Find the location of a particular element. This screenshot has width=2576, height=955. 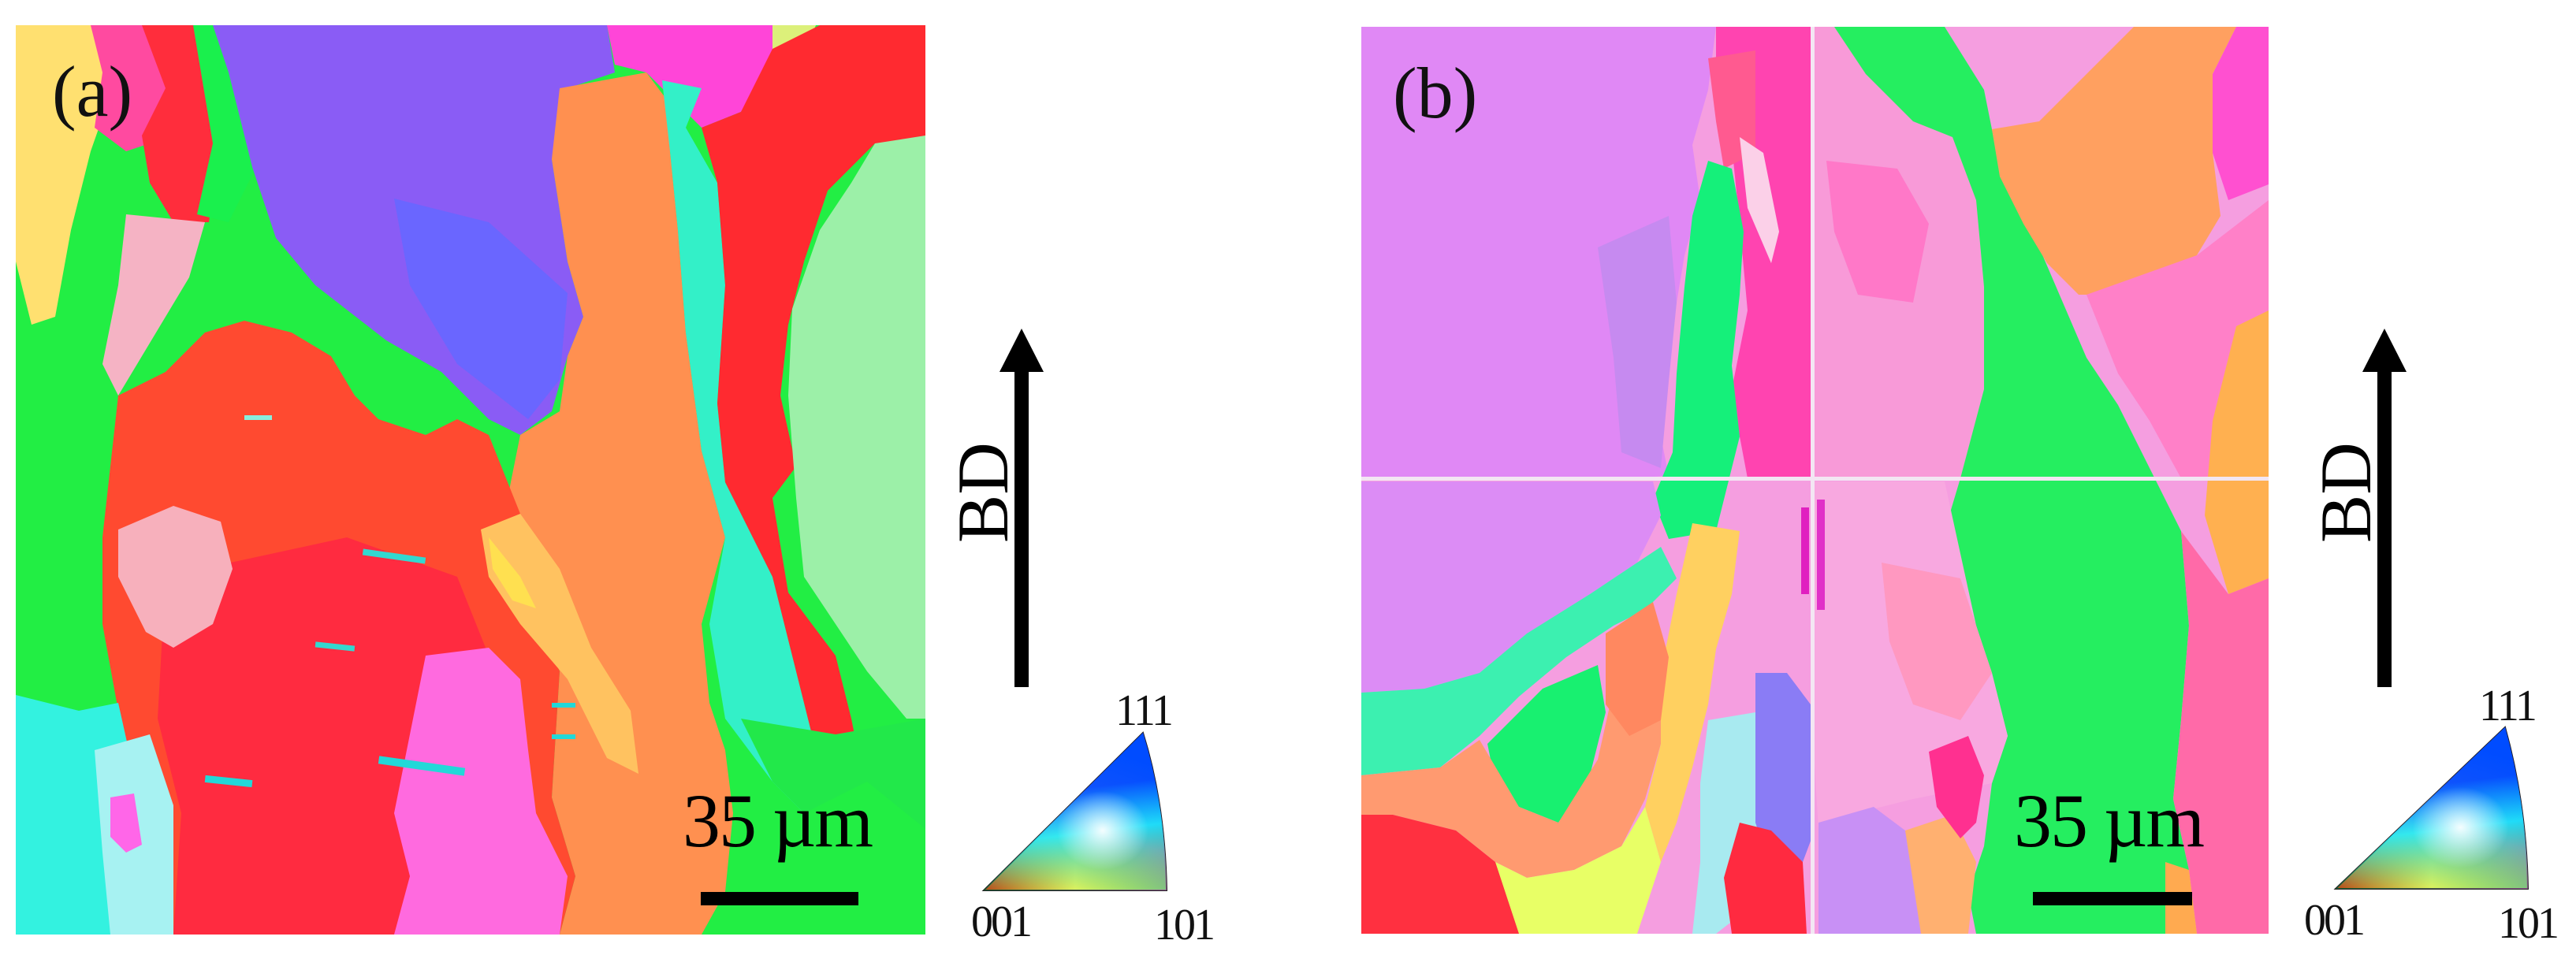

scale-bar-text-a: 35 µm is located at coordinates (778, 820).